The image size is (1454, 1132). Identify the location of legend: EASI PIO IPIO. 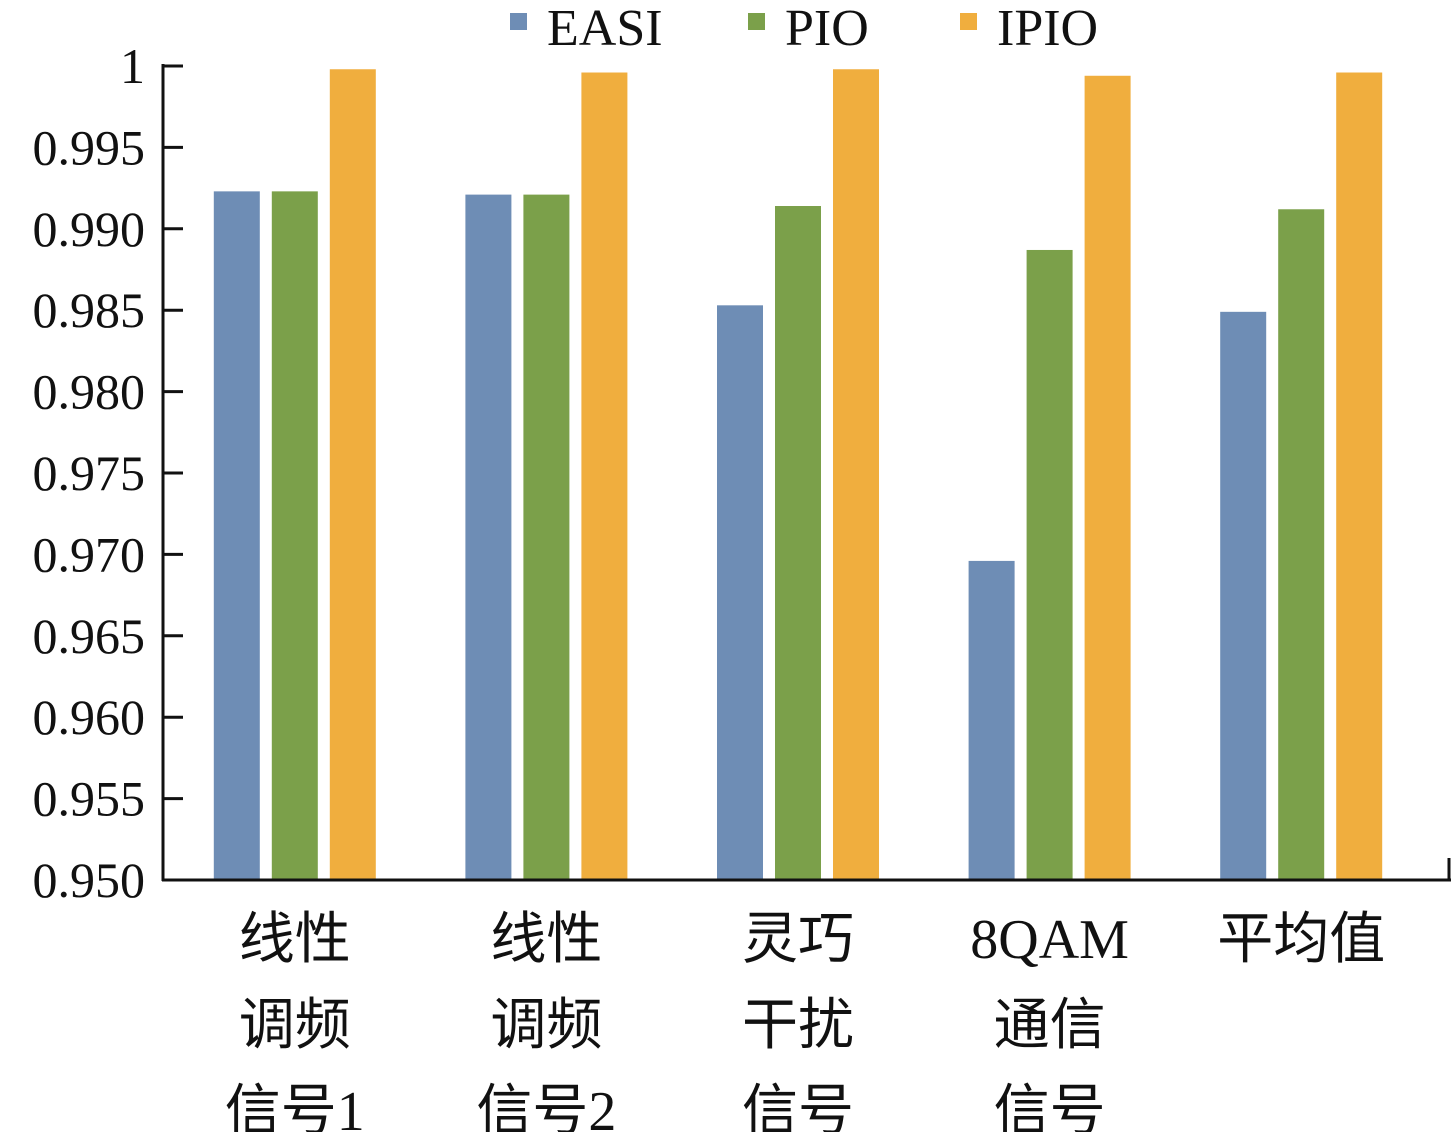
(804, 28).